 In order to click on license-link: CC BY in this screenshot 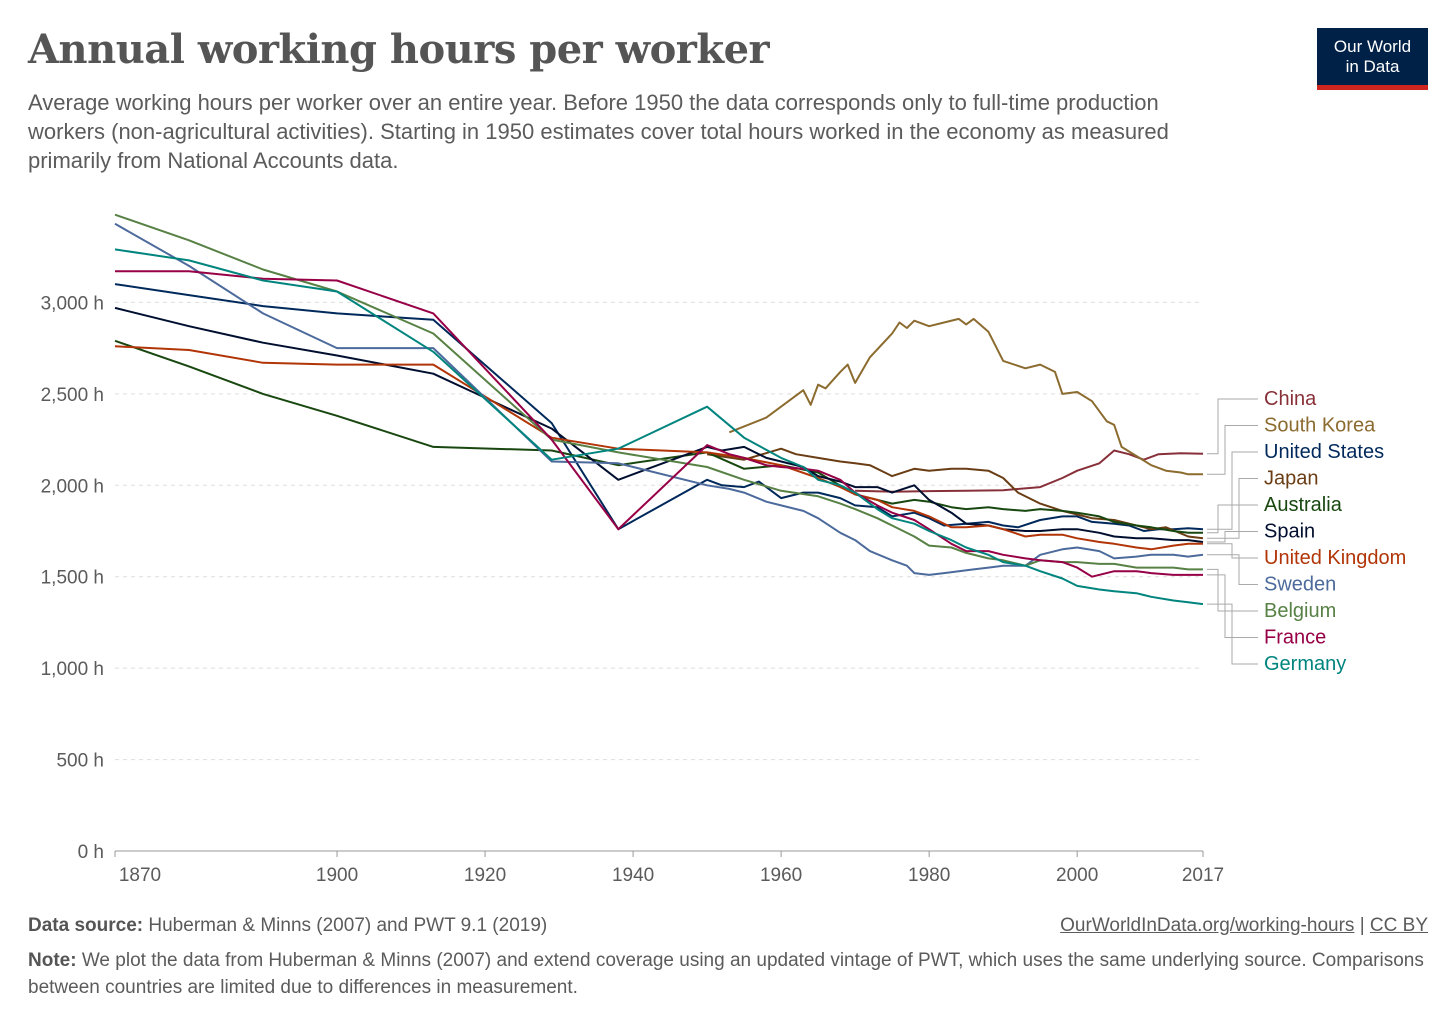, I will do `click(1398, 925)`.